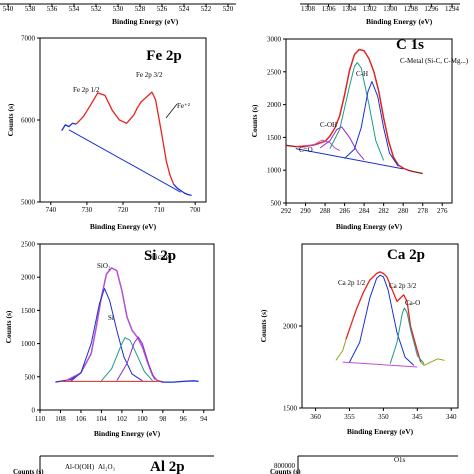 The height and width of the screenshot is (474, 474). I want to click on panel-5-ytick-label: 1500, so click(290, 409).